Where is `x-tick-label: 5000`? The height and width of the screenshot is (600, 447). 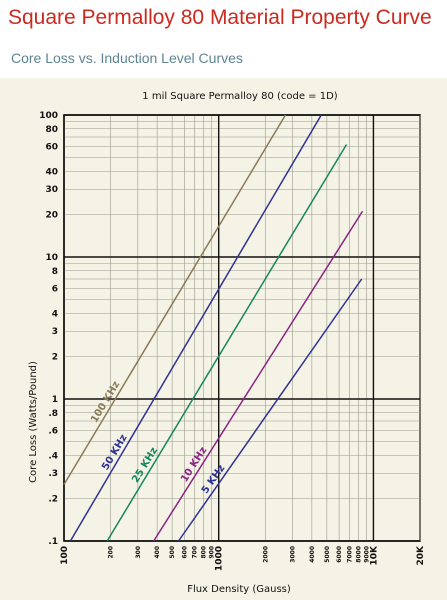 x-tick-label: 5000 is located at coordinates (327, 554).